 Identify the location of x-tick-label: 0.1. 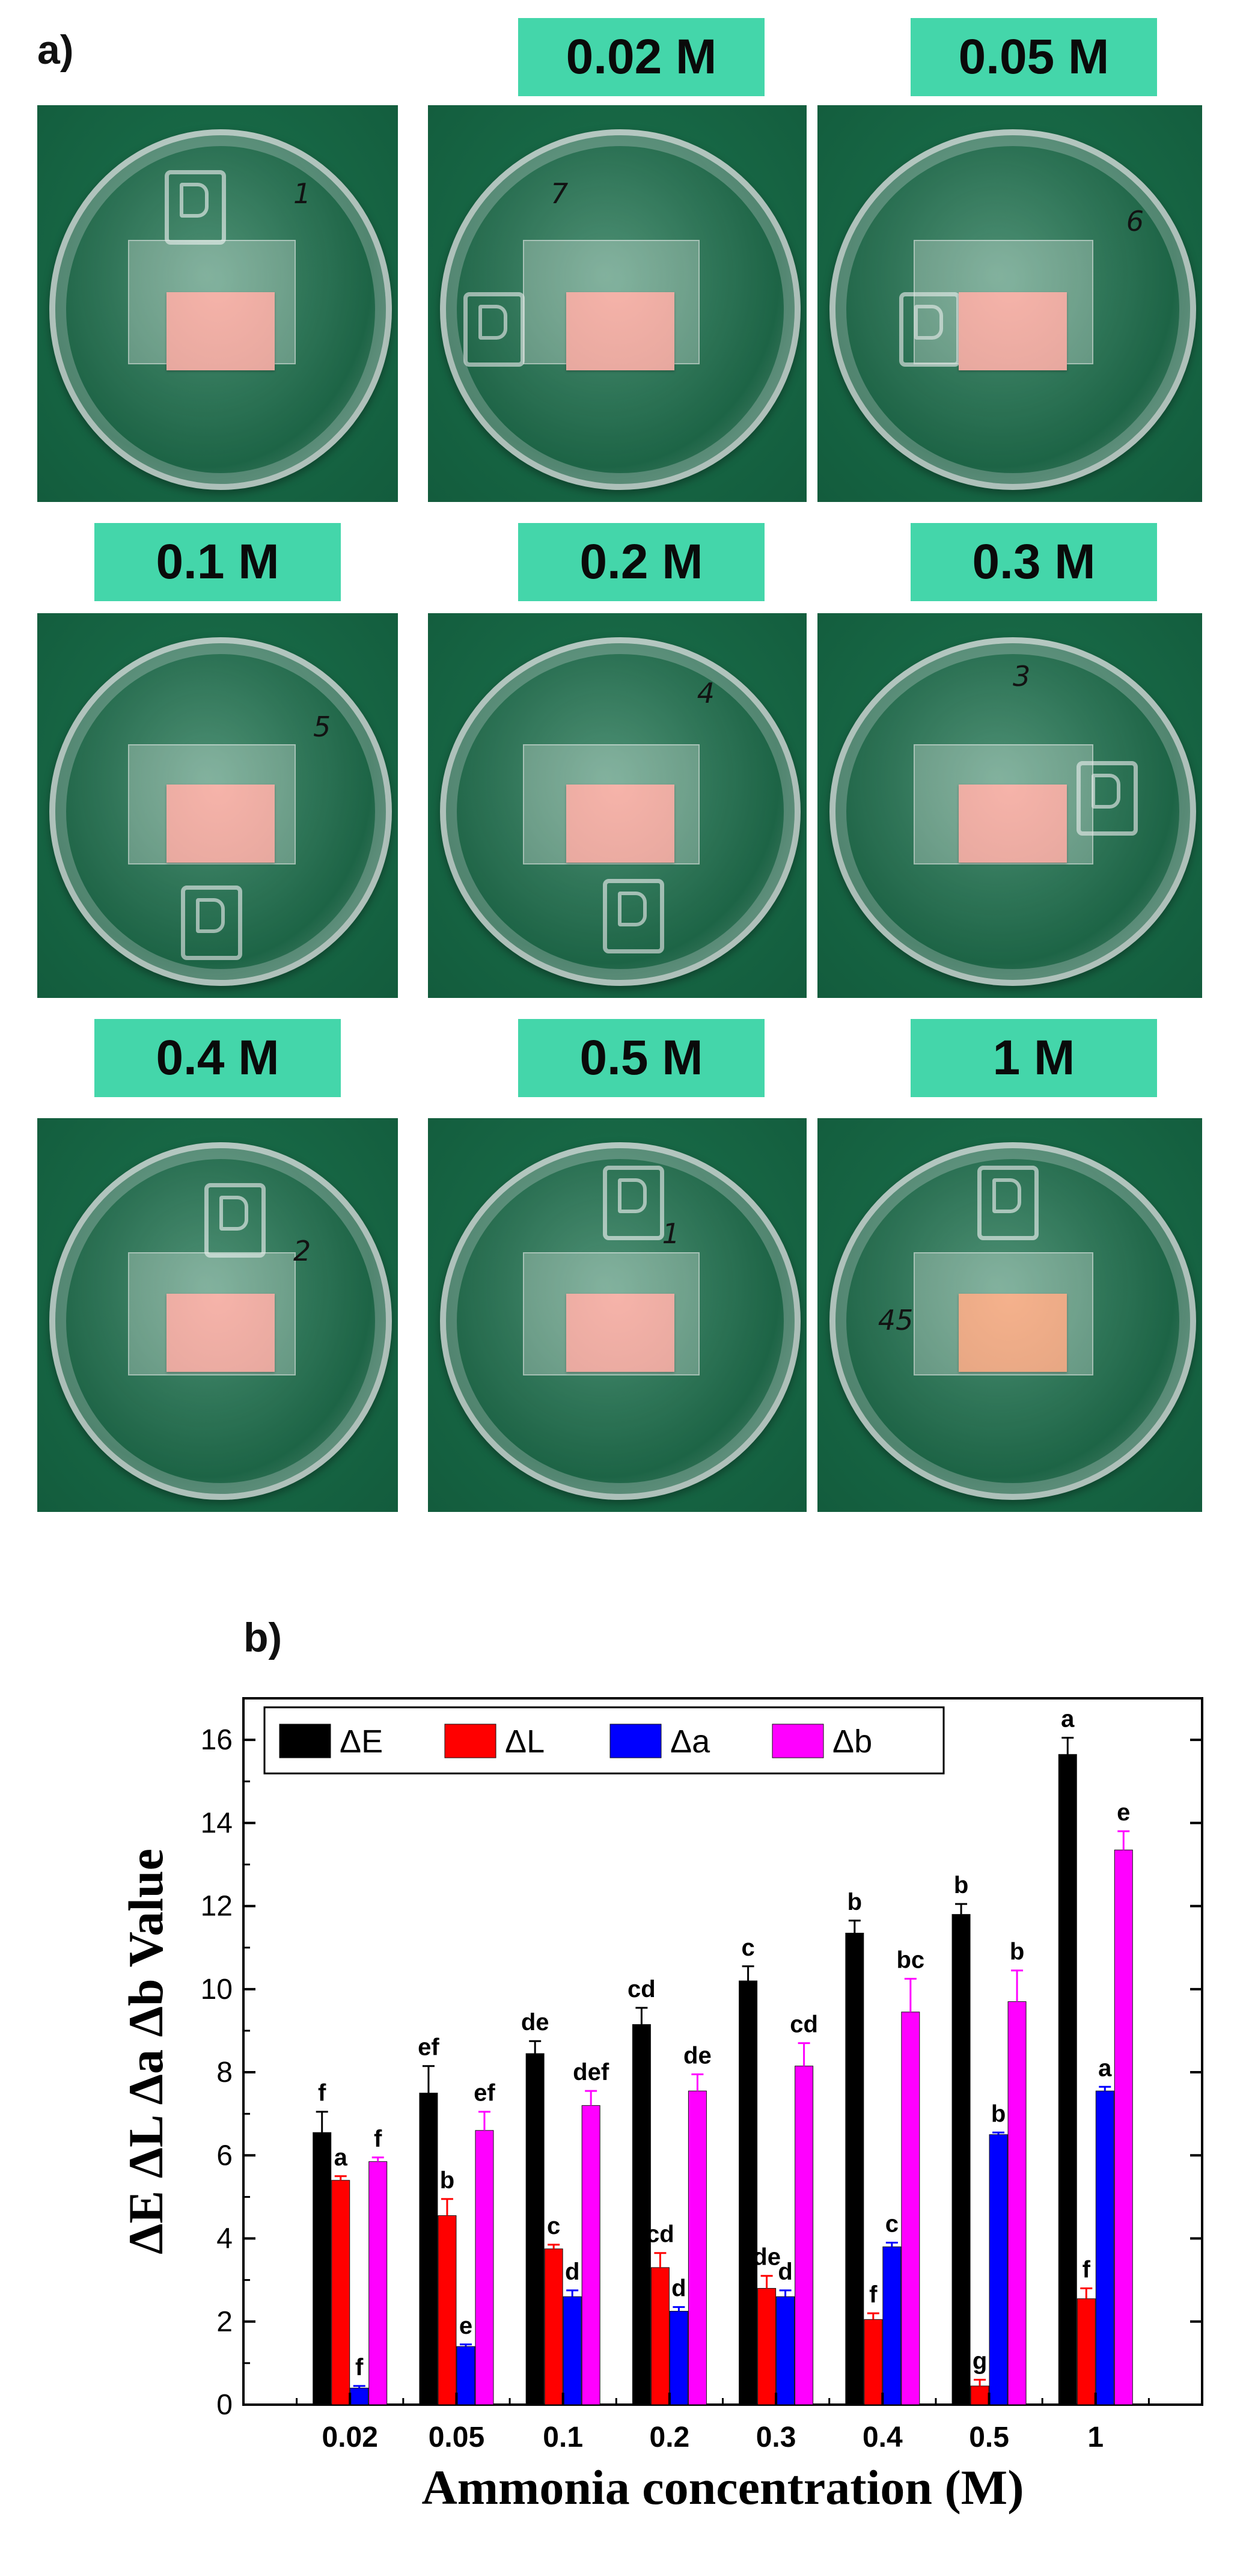
(563, 2437).